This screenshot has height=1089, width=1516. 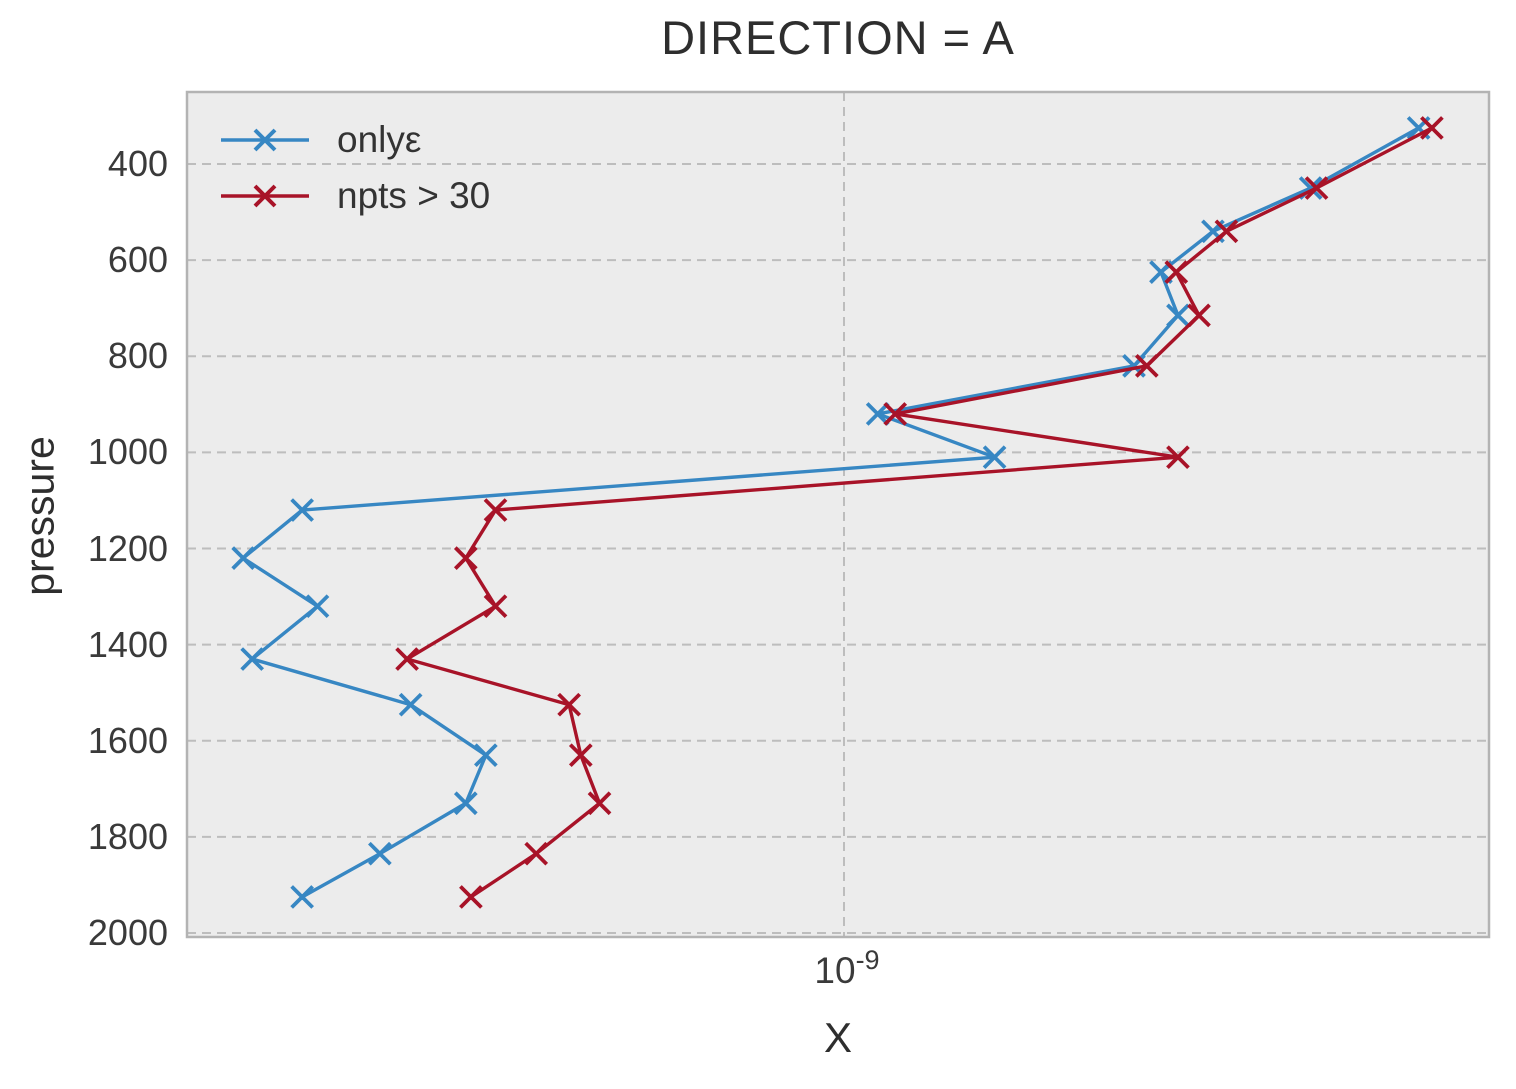 What do you see at coordinates (127, 836) in the screenshot?
I see `y-tick-label: 1800` at bounding box center [127, 836].